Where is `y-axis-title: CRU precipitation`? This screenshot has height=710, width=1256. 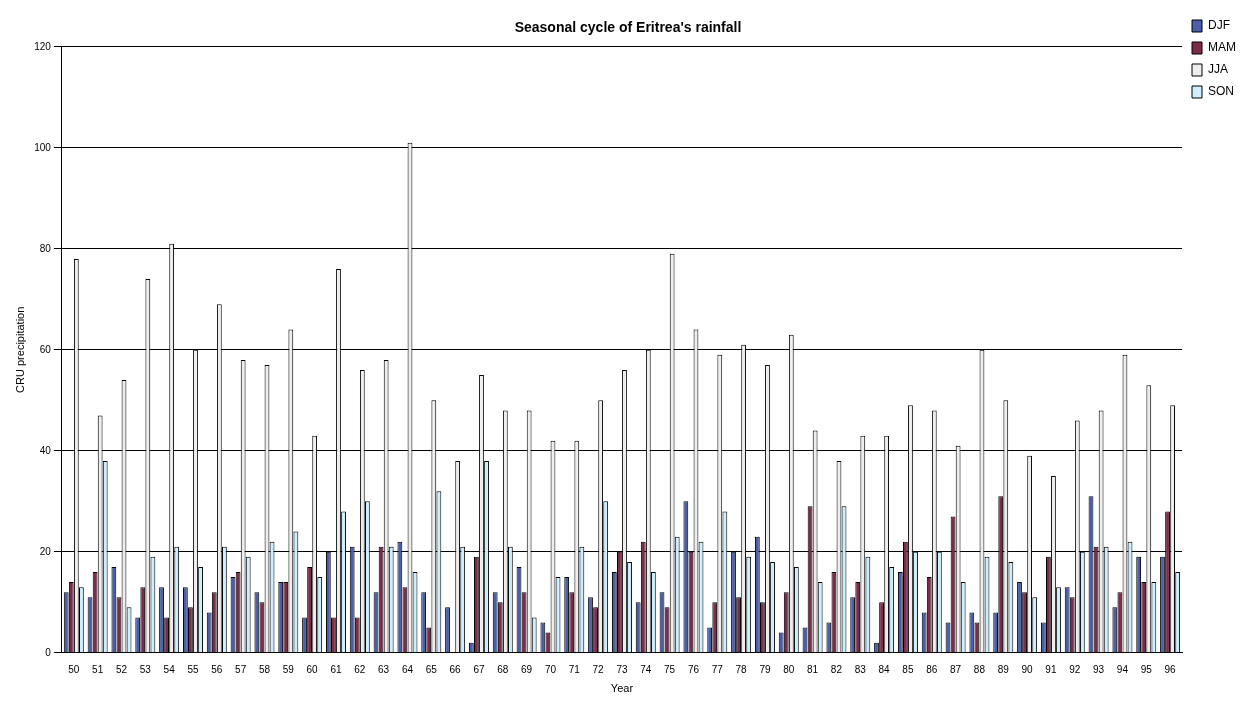
y-axis-title: CRU precipitation is located at coordinates (19, 349).